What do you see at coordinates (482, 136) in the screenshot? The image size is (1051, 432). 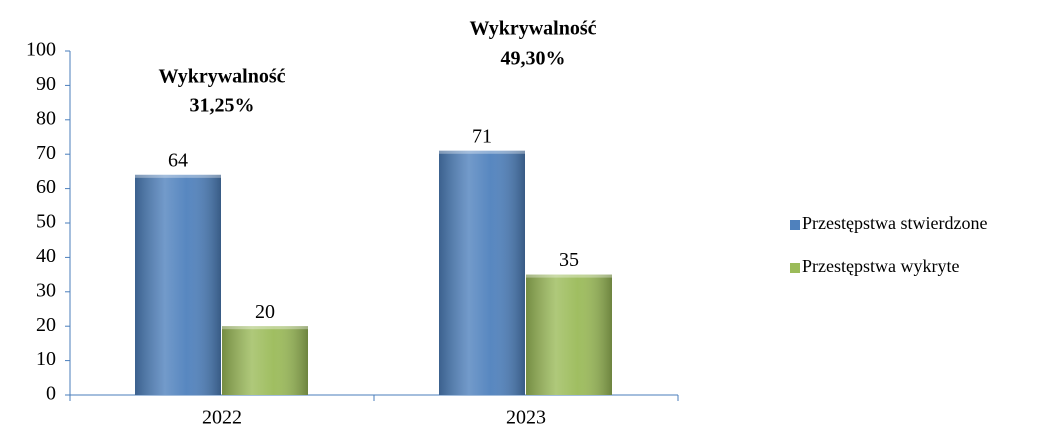 I see `data-label: 71` at bounding box center [482, 136].